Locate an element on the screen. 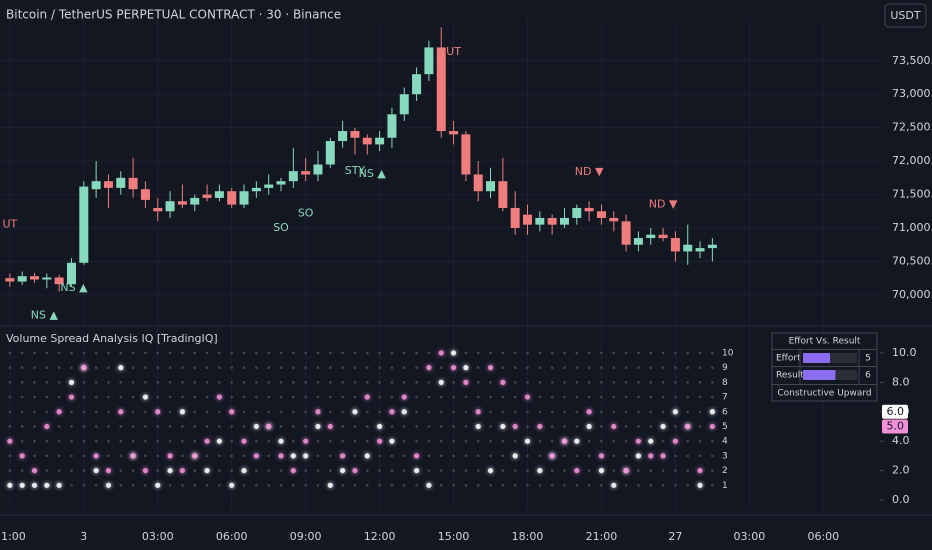  currency-button is located at coordinates (905, 15).